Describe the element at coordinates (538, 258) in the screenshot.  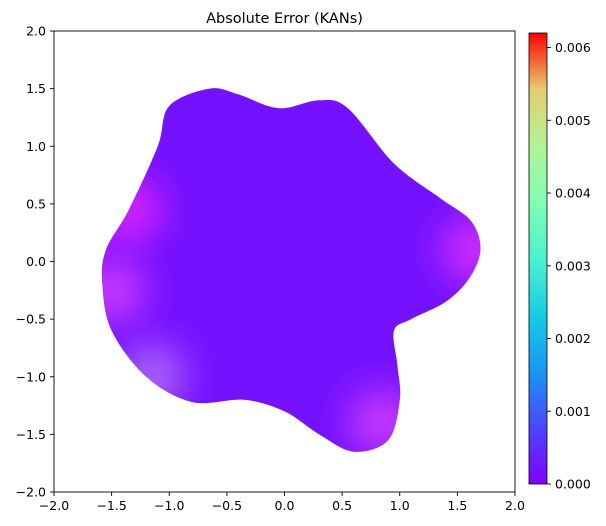
I see `colorbar-gradient` at that location.